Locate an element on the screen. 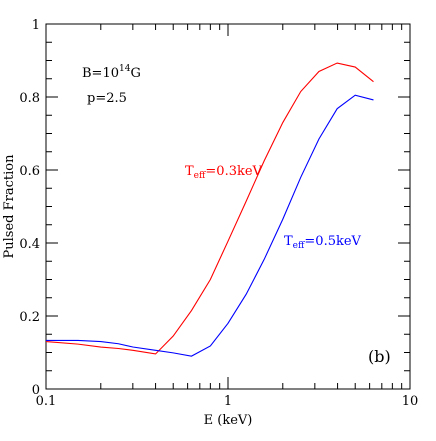  y-tick-label: 0.6 is located at coordinates (29, 171).